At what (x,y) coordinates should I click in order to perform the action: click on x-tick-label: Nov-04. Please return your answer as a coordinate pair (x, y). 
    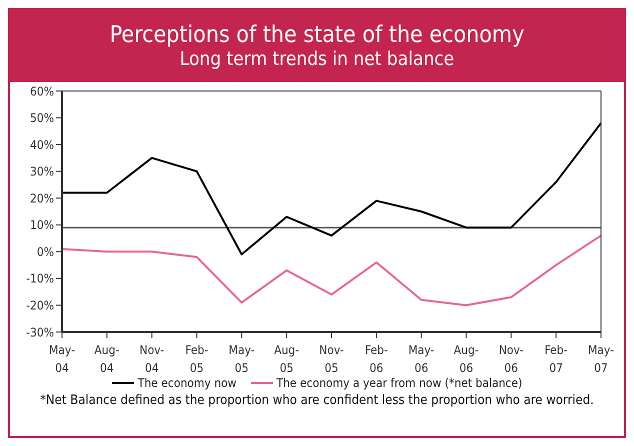
    Looking at the image, I should click on (152, 359).